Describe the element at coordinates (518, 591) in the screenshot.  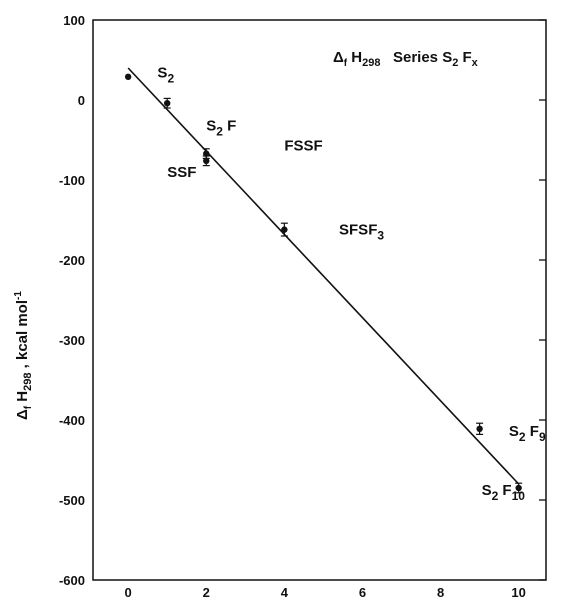
I see `x-tick-label: 10` at that location.